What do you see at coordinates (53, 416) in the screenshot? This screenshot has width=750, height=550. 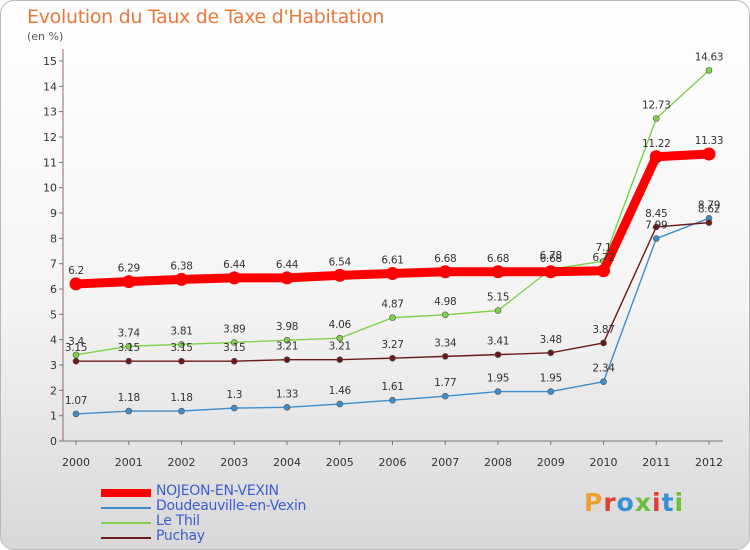 I see `y-tick-label: 1` at bounding box center [53, 416].